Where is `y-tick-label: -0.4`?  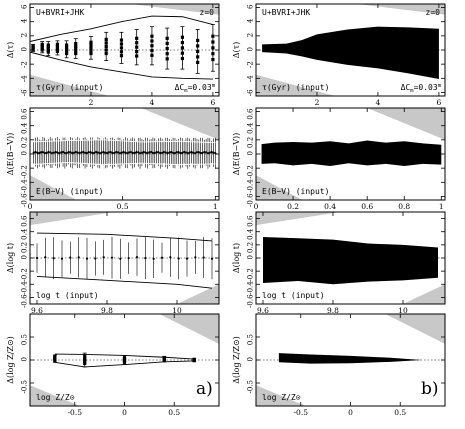
y-tick-label: -0.4 is located at coordinates (251, 288).